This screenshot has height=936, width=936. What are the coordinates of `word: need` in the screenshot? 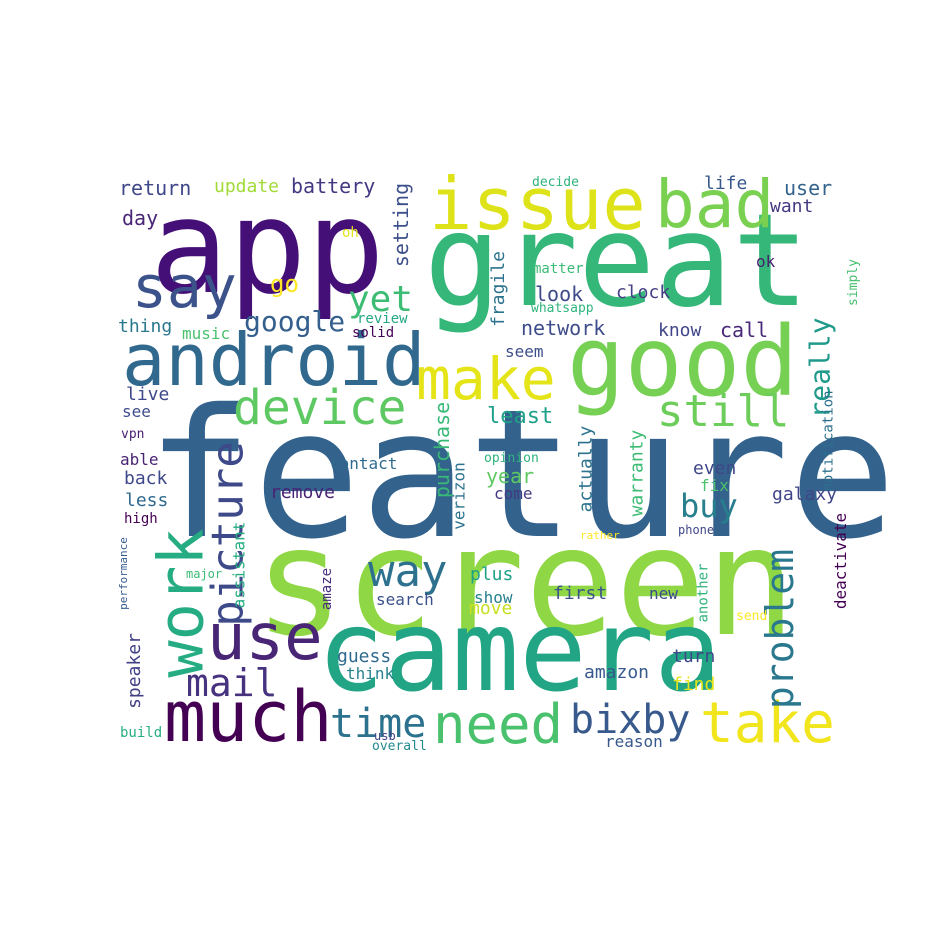 It's located at (498, 724).